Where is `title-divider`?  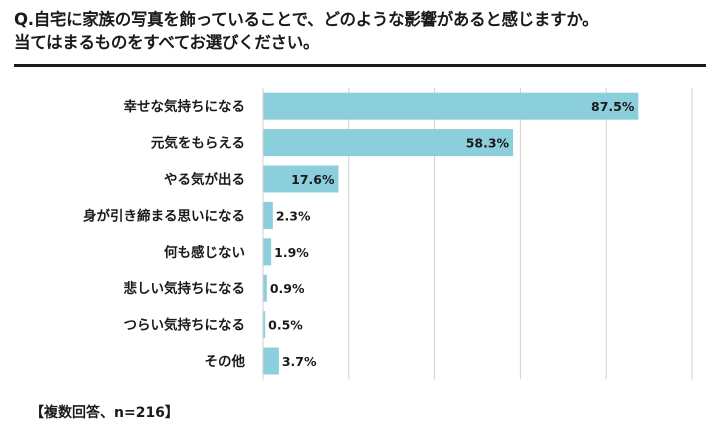 title-divider is located at coordinates (360, 65).